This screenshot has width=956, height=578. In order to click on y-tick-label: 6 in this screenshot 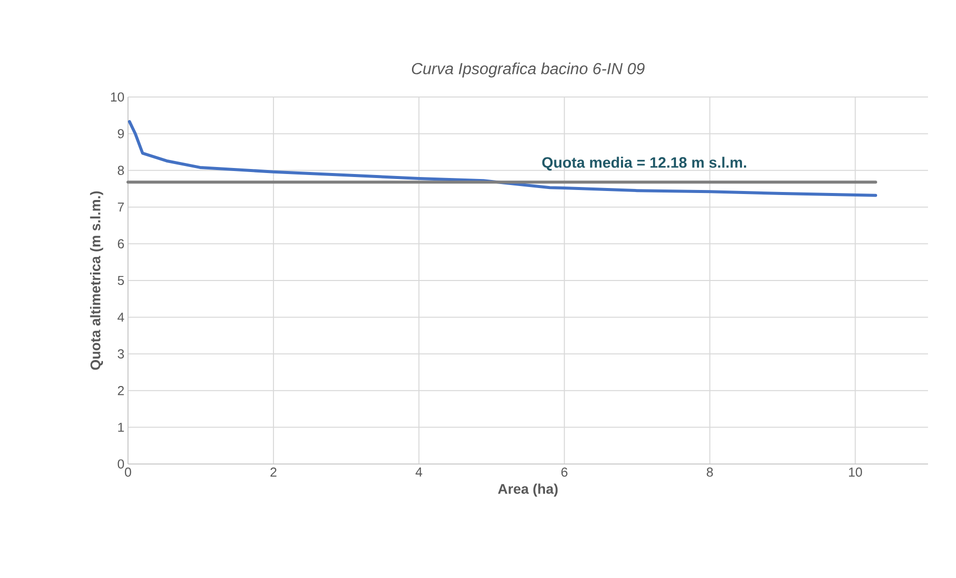, I will do `click(121, 243)`.